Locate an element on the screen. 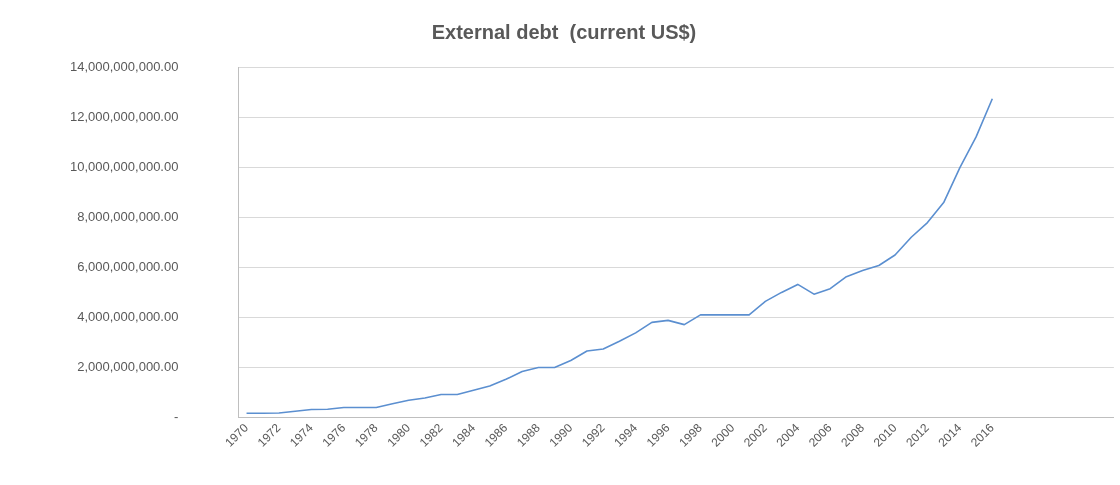  y-tick-label: 8,000,000,000.00 is located at coordinates (128, 217).